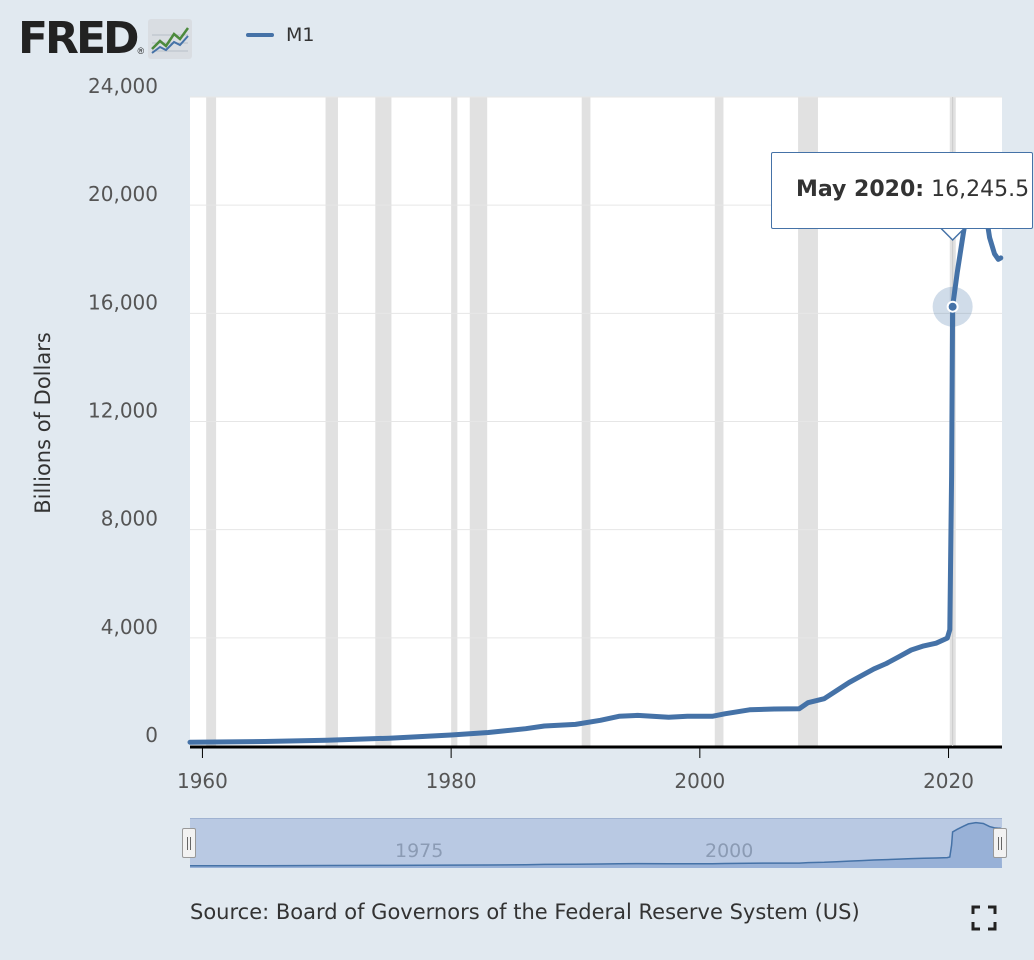 This screenshot has height=960, width=1034. What do you see at coordinates (79, 38) in the screenshot?
I see `logo-text: FRED` at bounding box center [79, 38].